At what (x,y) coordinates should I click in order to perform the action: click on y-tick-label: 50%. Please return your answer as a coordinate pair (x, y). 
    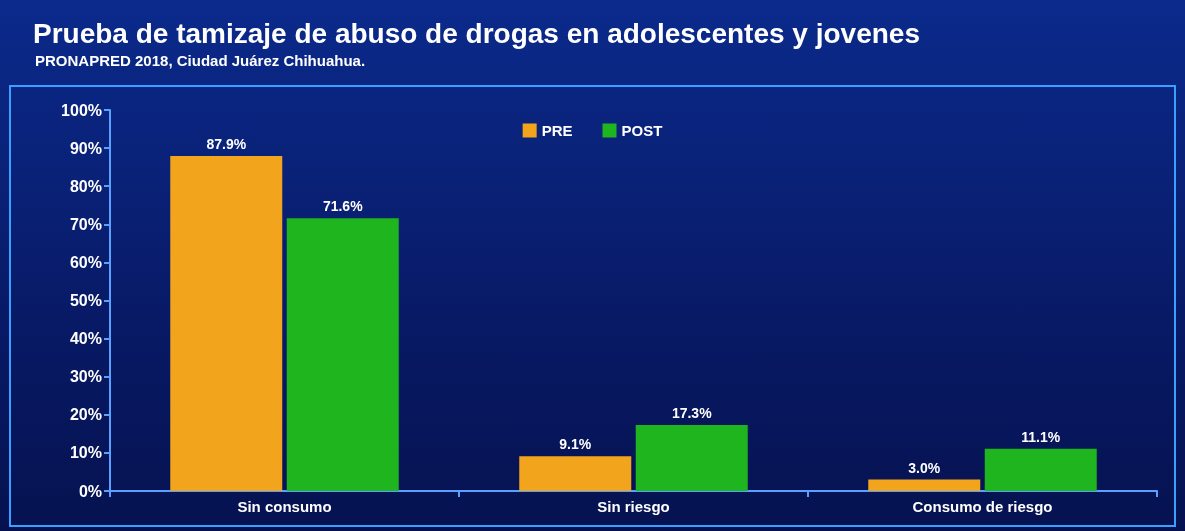
    Looking at the image, I should click on (85, 300).